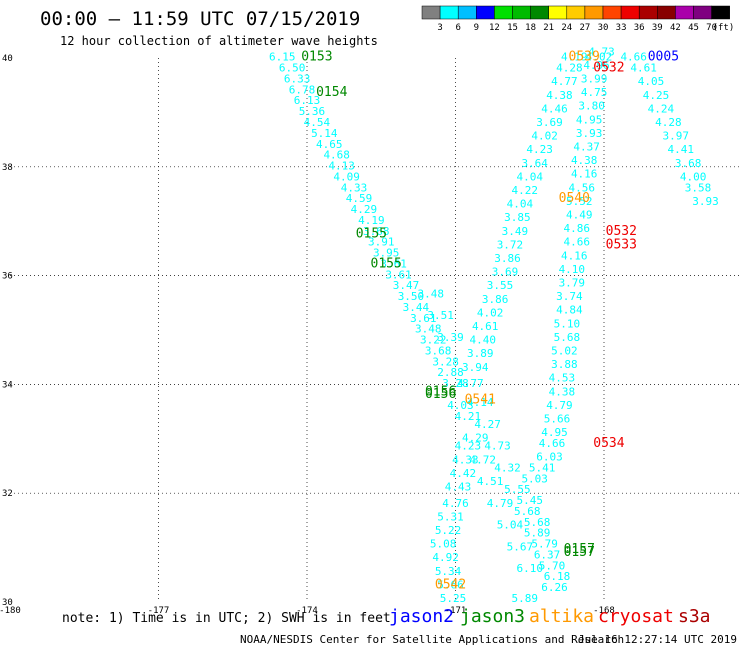  What do you see at coordinates (386, 253) in the screenshot?
I see `swh-value: 3.95` at bounding box center [386, 253].